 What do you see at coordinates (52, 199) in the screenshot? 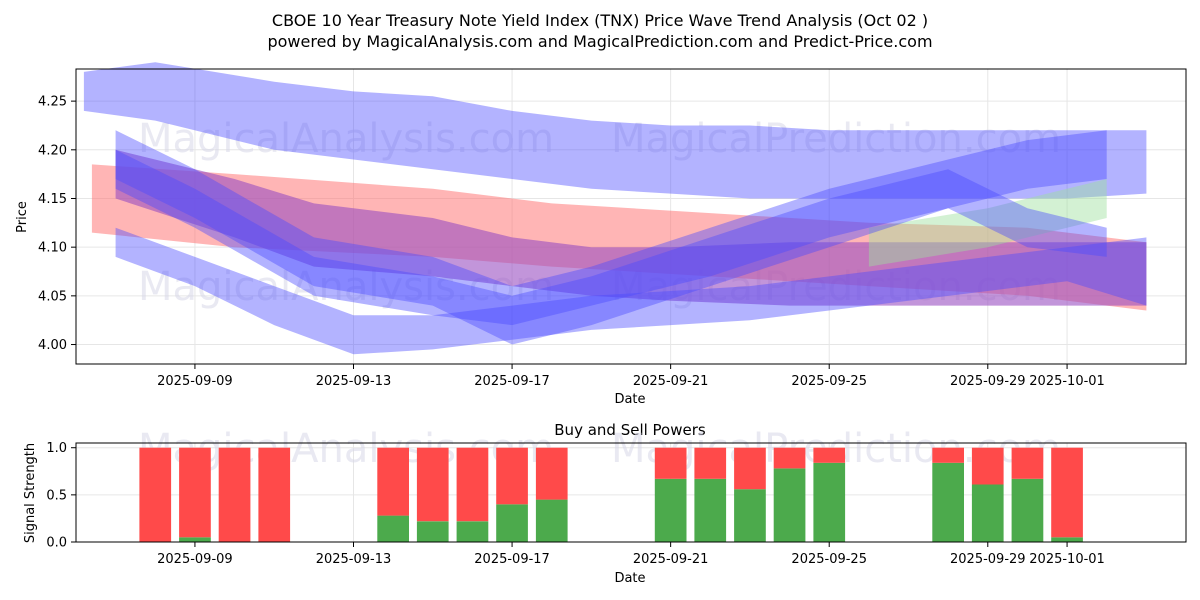
I see `price-y-tick-label: 4.15` at bounding box center [52, 199].